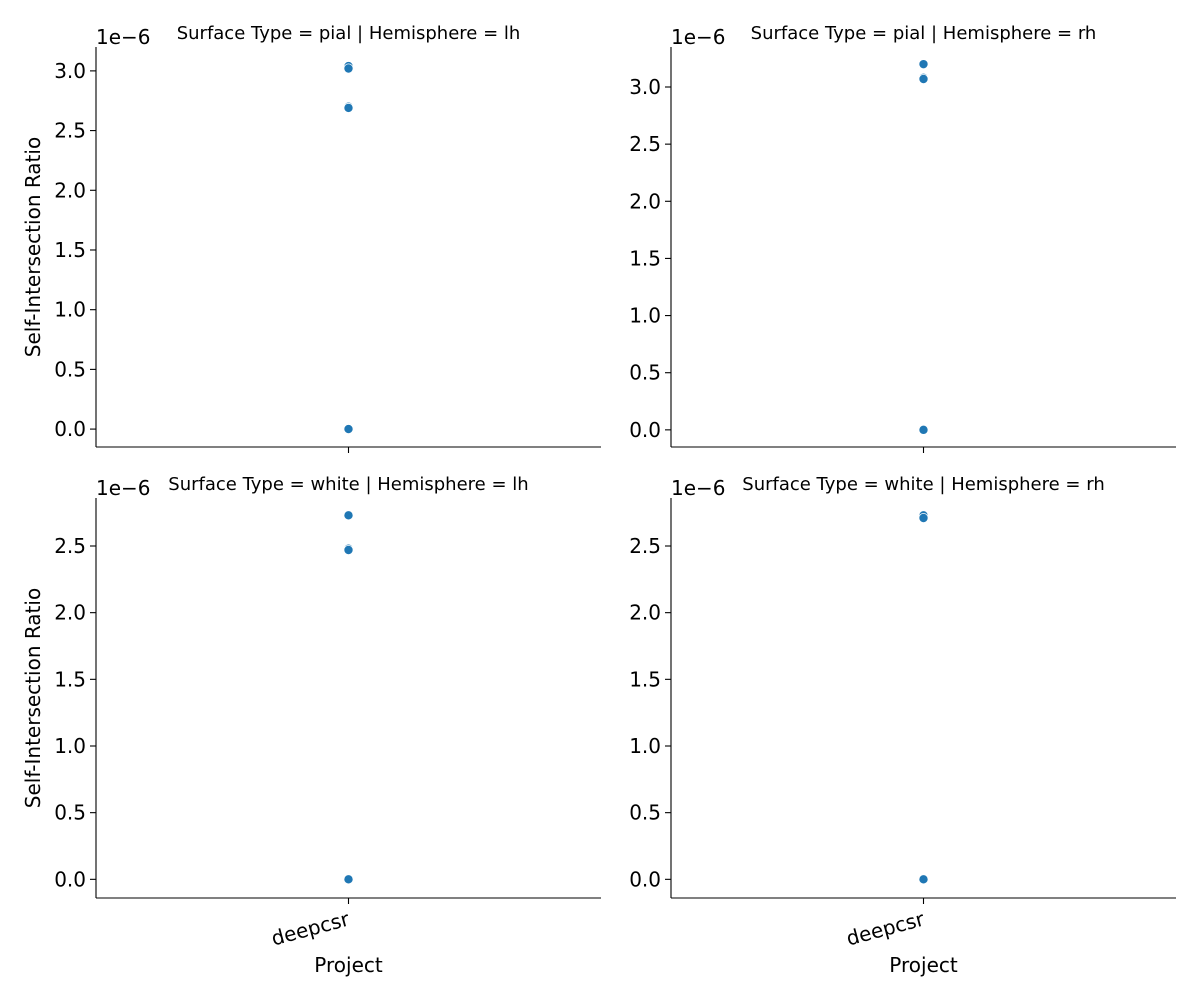  What do you see at coordinates (348, 484) in the screenshot?
I see `panel-title: Surface Type = white | Hemisphere = lh` at bounding box center [348, 484].